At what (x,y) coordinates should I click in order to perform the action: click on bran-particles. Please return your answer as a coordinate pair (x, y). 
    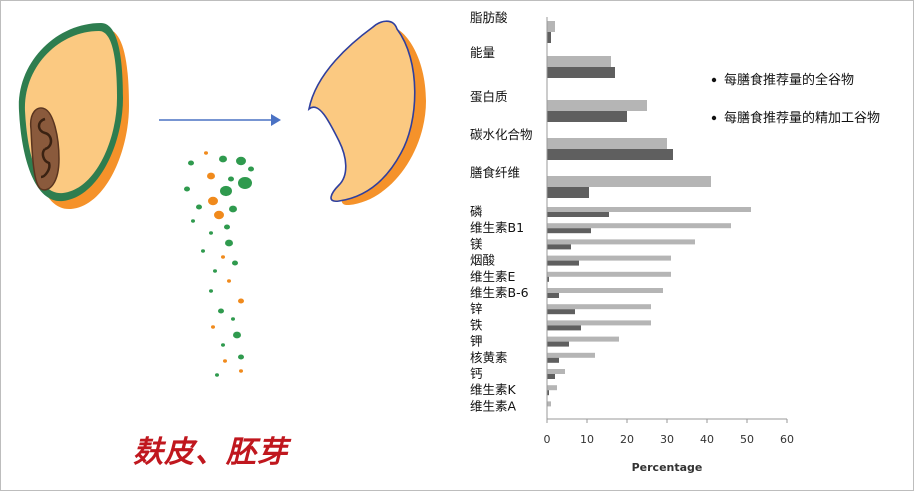
    Looking at the image, I should click on (219, 264).